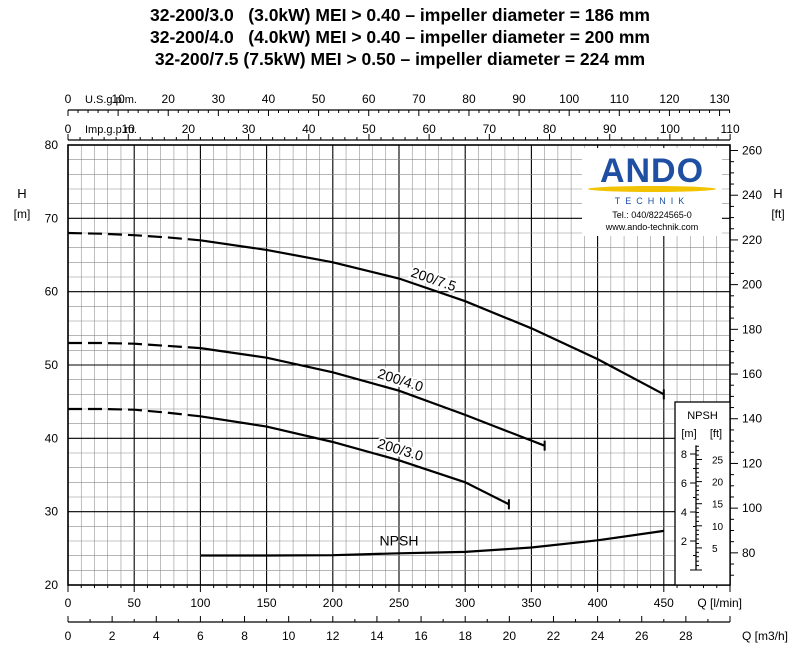 Image resolution: width=800 pixels, height=648 pixels. I want to click on x-usgpm-tick-label: 50, so click(319, 99).